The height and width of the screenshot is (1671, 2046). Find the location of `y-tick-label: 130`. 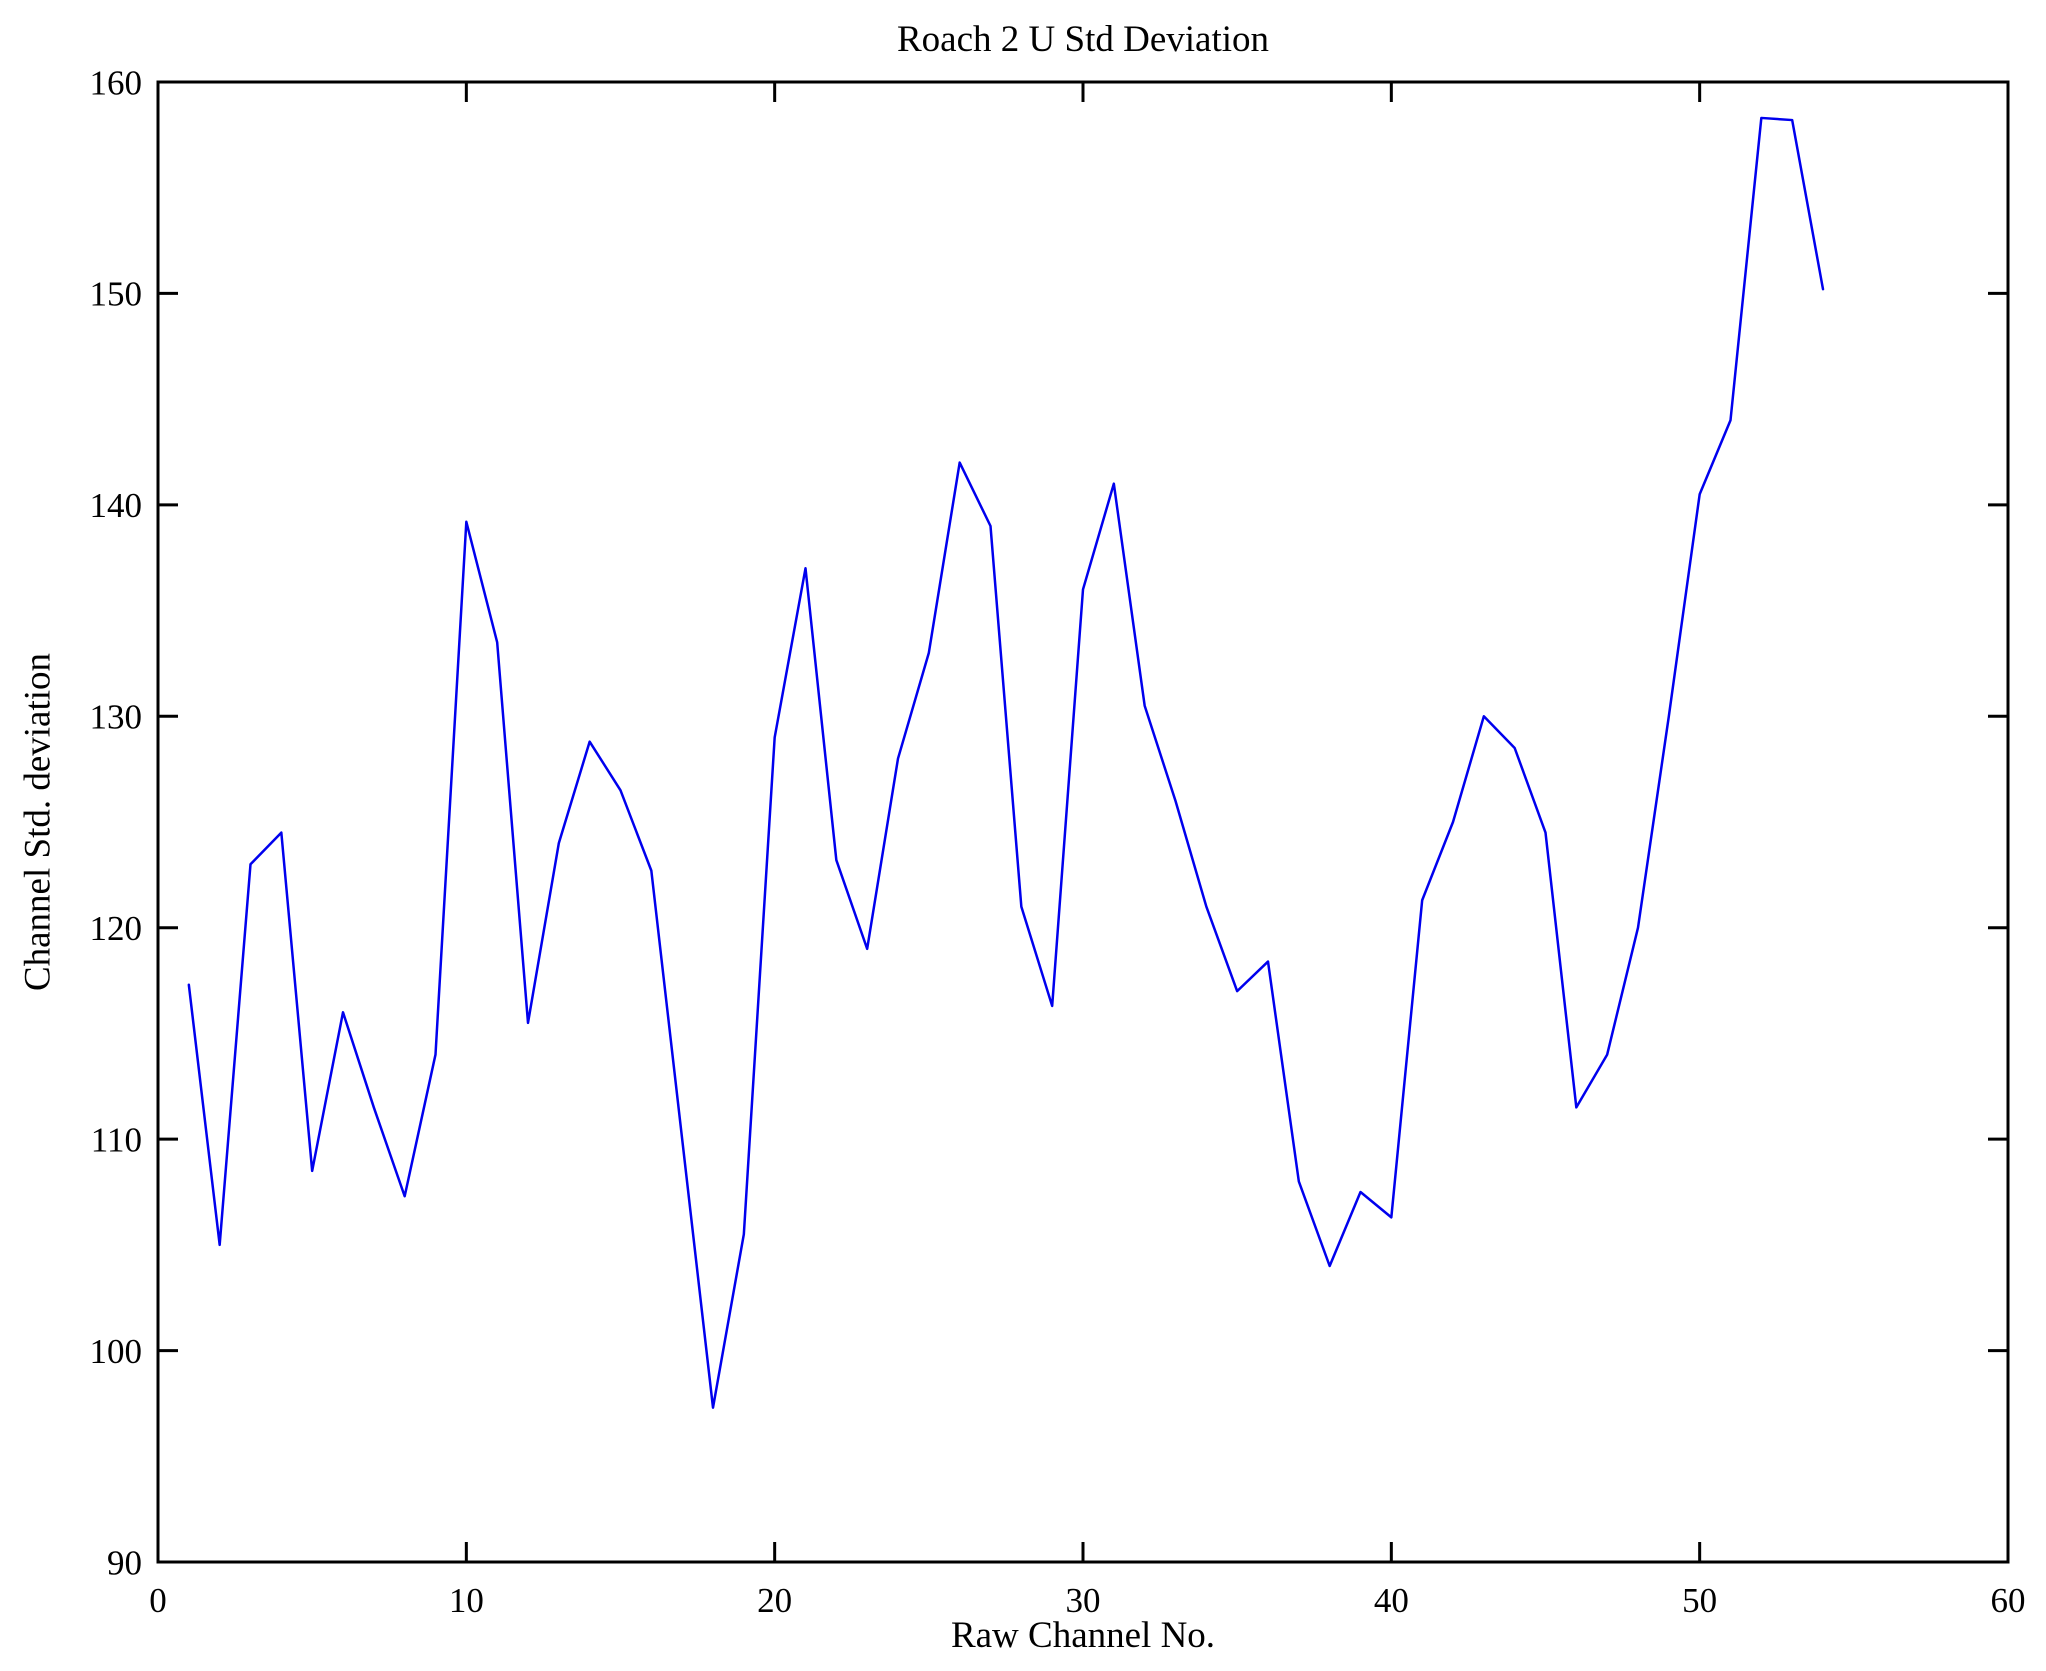

y-tick-label: 130 is located at coordinates (116, 717).